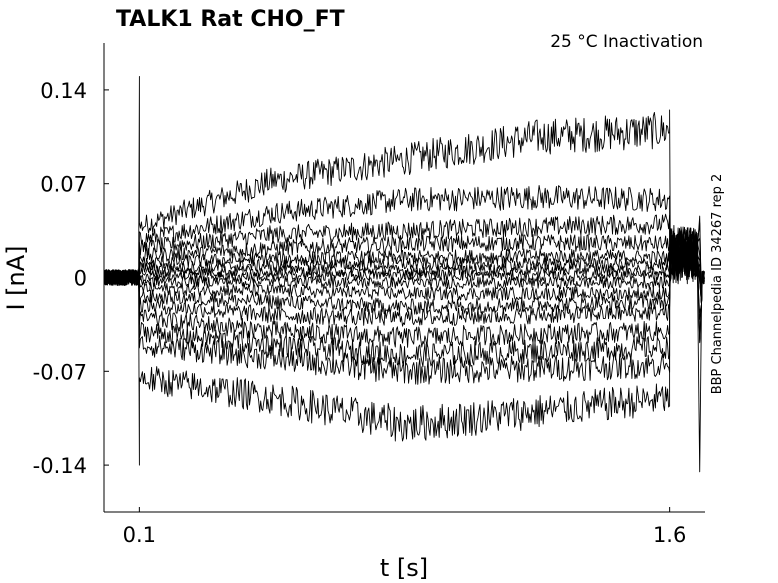  Describe the element at coordinates (63, 185) in the screenshot. I see `y-tick-label: 0.07` at that location.